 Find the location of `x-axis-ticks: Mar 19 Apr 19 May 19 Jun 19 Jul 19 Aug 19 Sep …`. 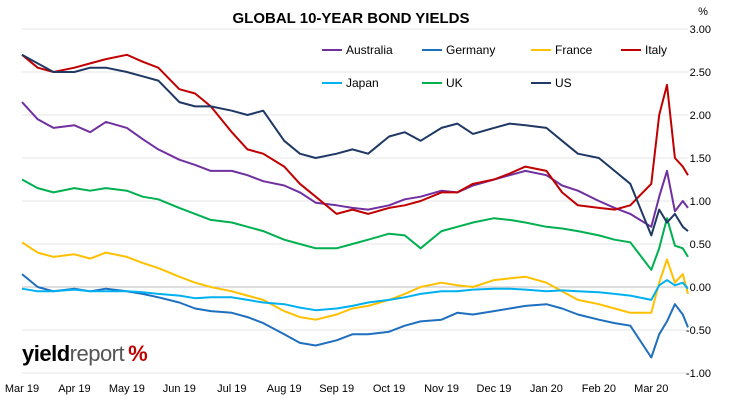

x-axis-ticks: Mar 19 Apr 19 May 19 Jun 19 Jul 19 Aug 19 Sep … is located at coordinates (337, 389).